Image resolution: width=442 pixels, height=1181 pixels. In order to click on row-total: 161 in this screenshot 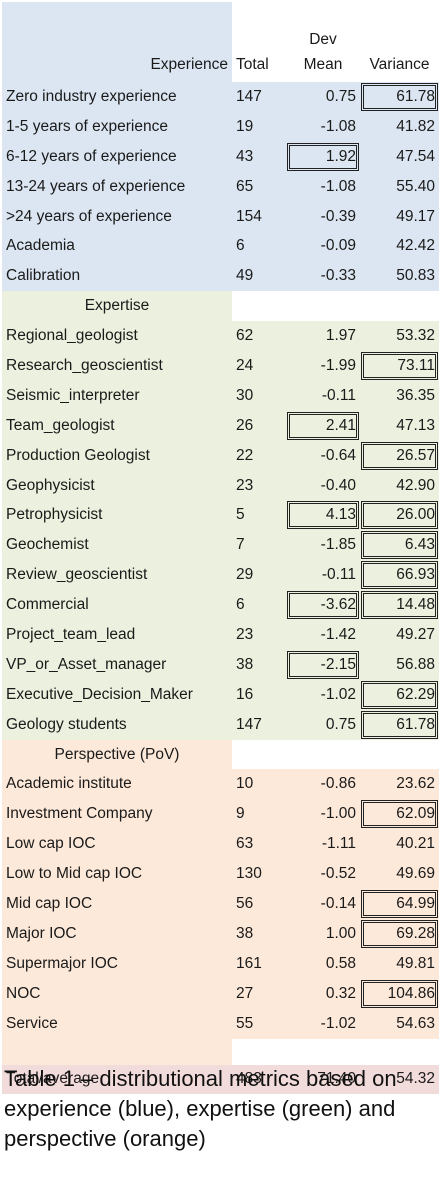, I will do `click(259, 963)`.